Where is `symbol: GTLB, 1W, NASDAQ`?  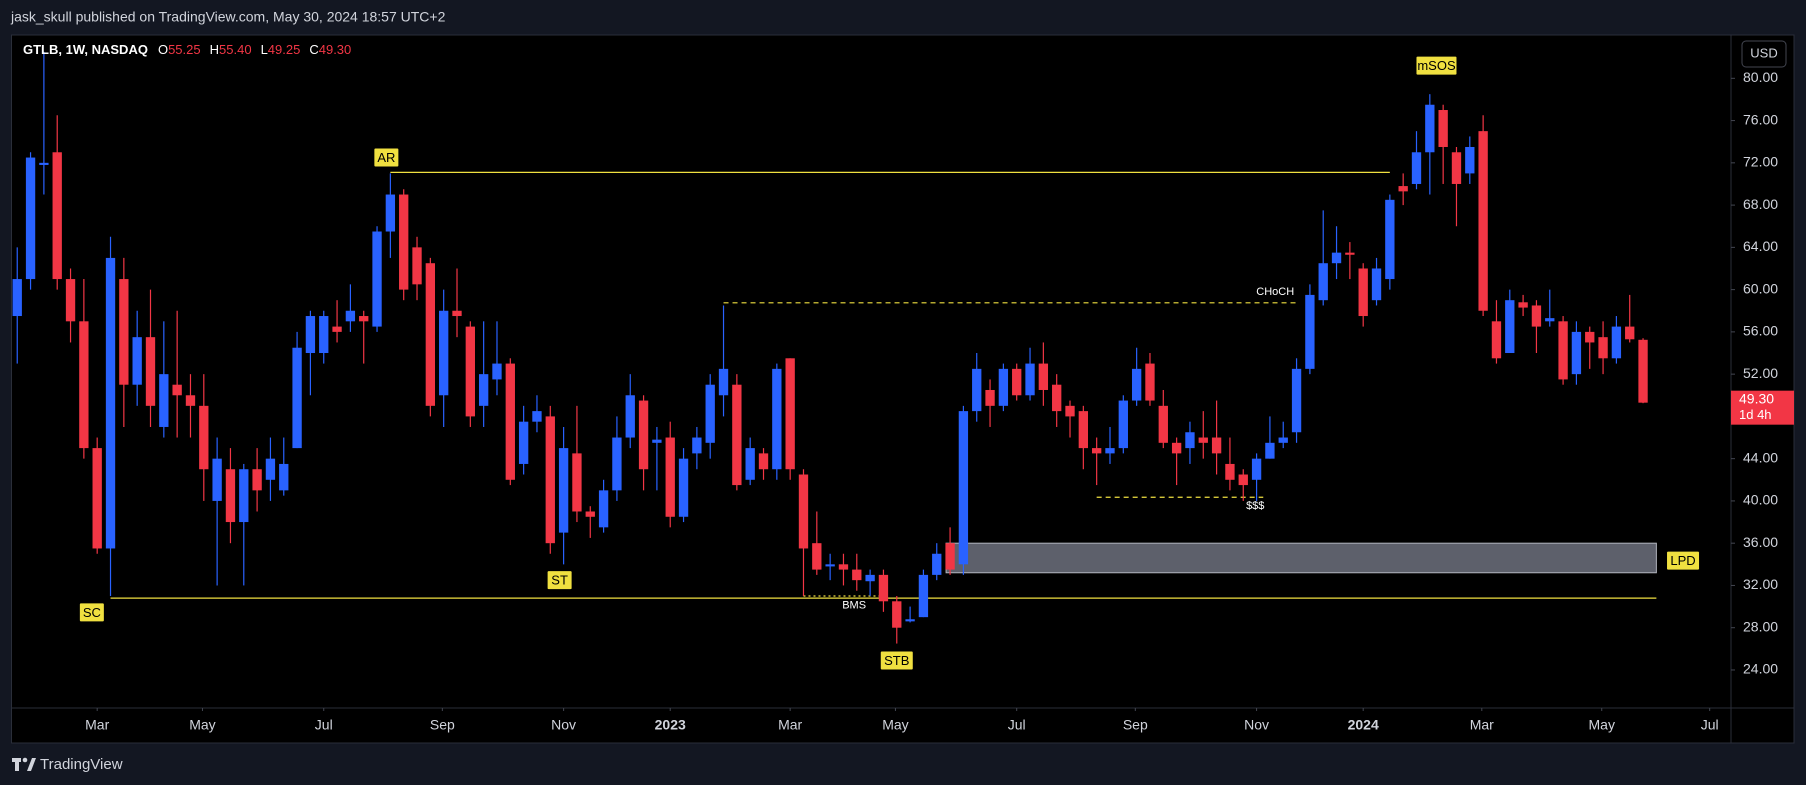
symbol: GTLB, 1W, NASDAQ is located at coordinates (85, 49).